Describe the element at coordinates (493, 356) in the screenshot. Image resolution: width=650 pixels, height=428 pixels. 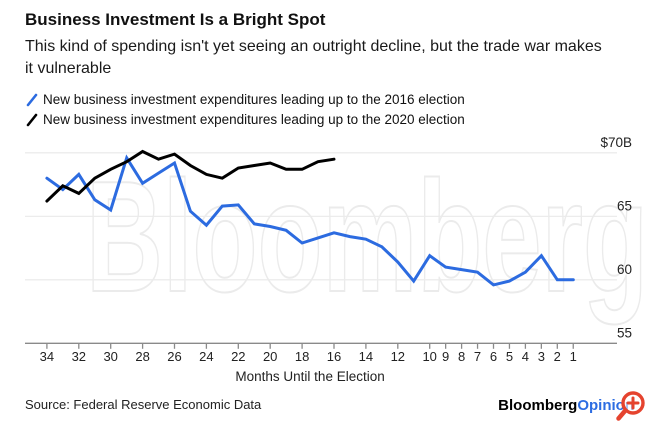
I see `x-tick-label: 6` at that location.